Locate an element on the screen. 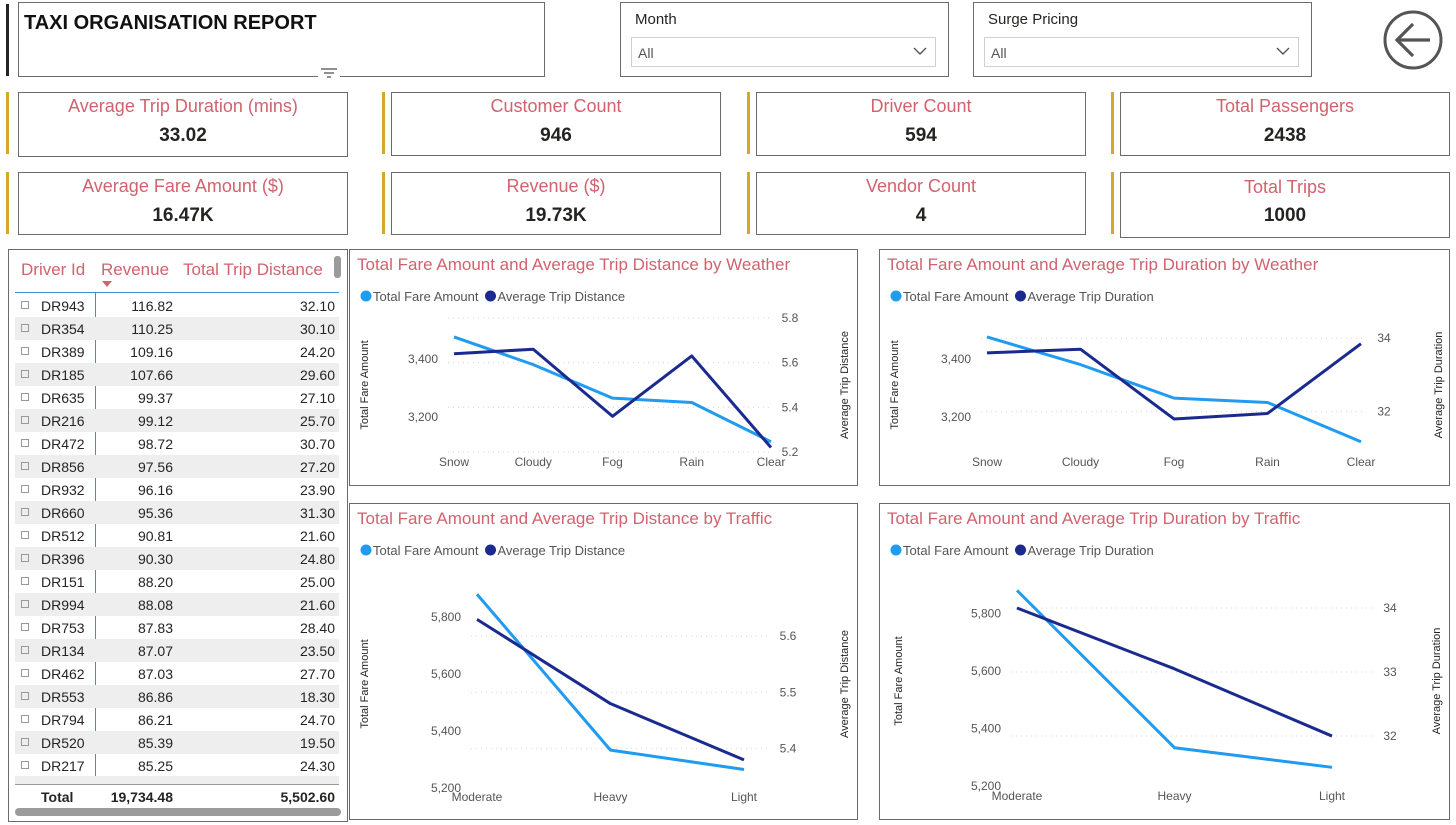  revenue-cell: 116.82 is located at coordinates (152, 306).